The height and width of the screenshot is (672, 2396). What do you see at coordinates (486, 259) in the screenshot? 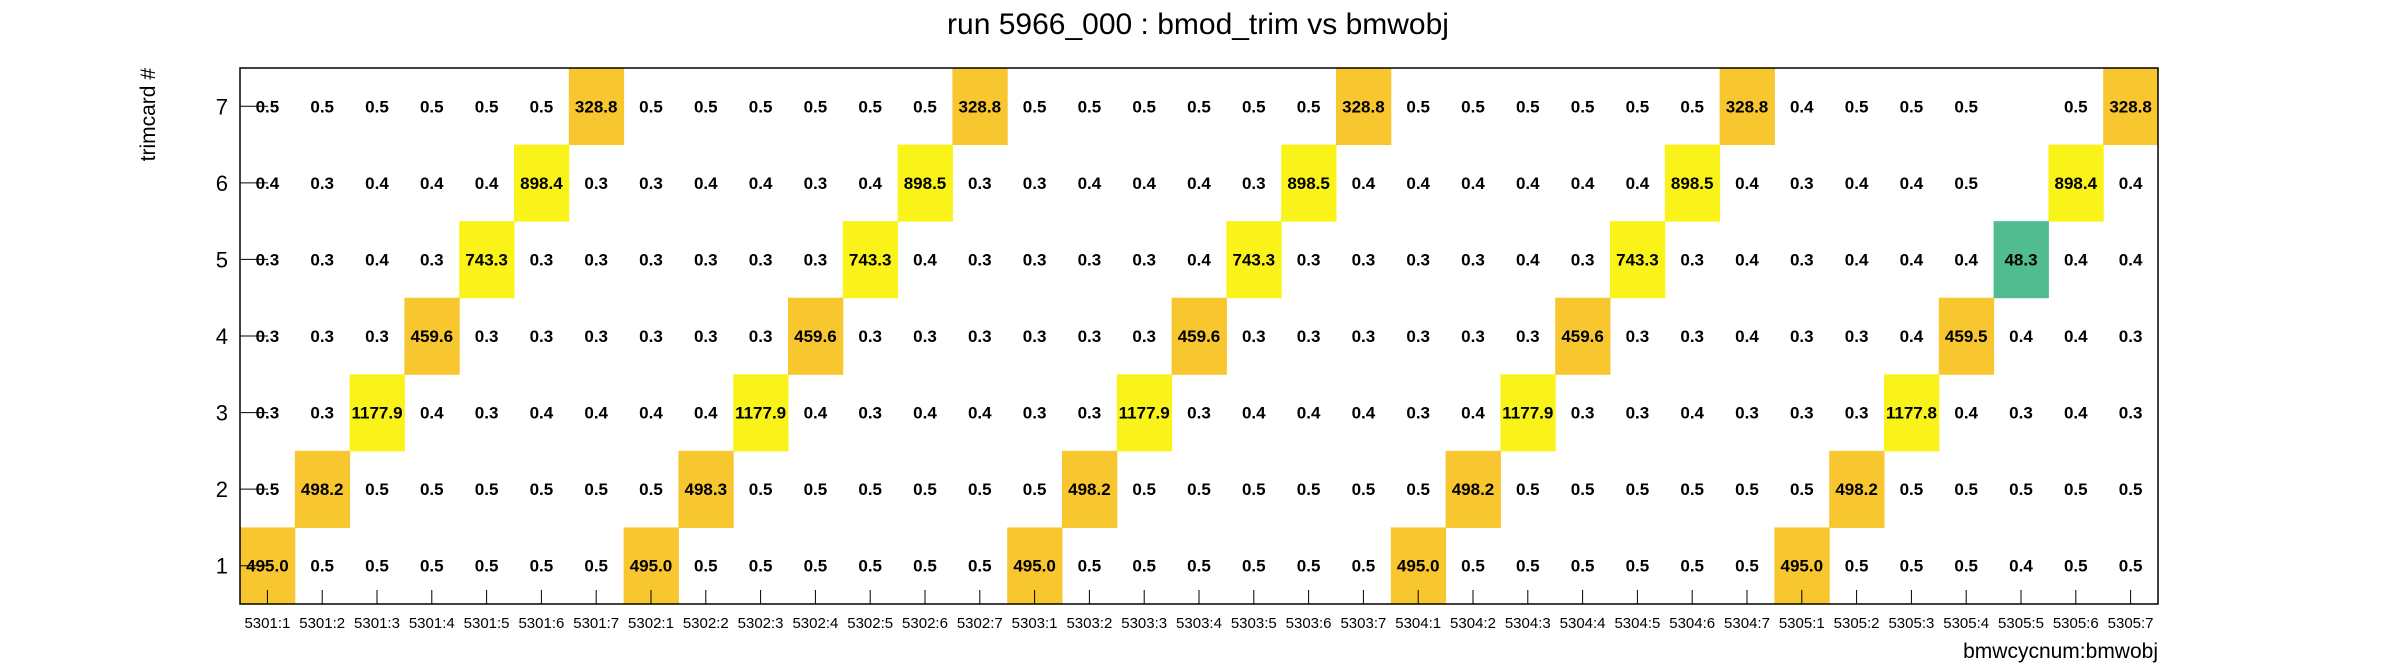
I see `cell-value-label: 743.3` at bounding box center [486, 259].